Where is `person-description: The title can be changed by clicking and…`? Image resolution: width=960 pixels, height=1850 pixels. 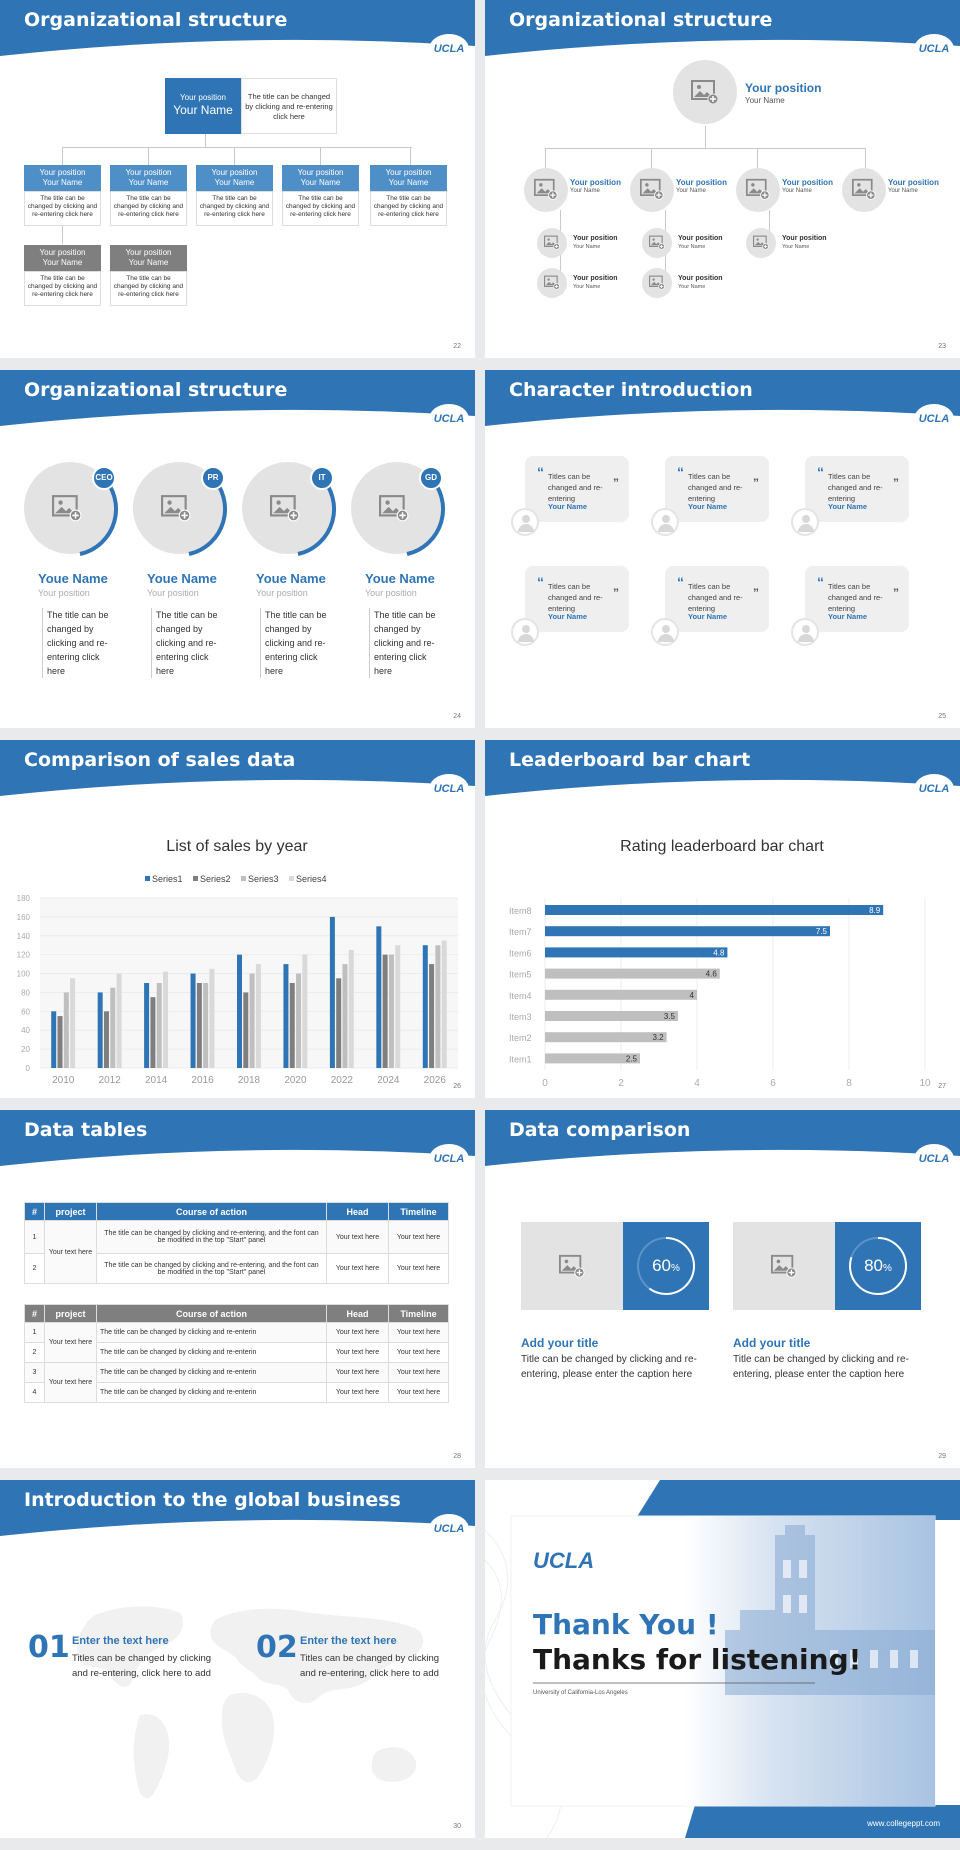 person-description: The title can be changed by clicking and… is located at coordinates (189, 643).